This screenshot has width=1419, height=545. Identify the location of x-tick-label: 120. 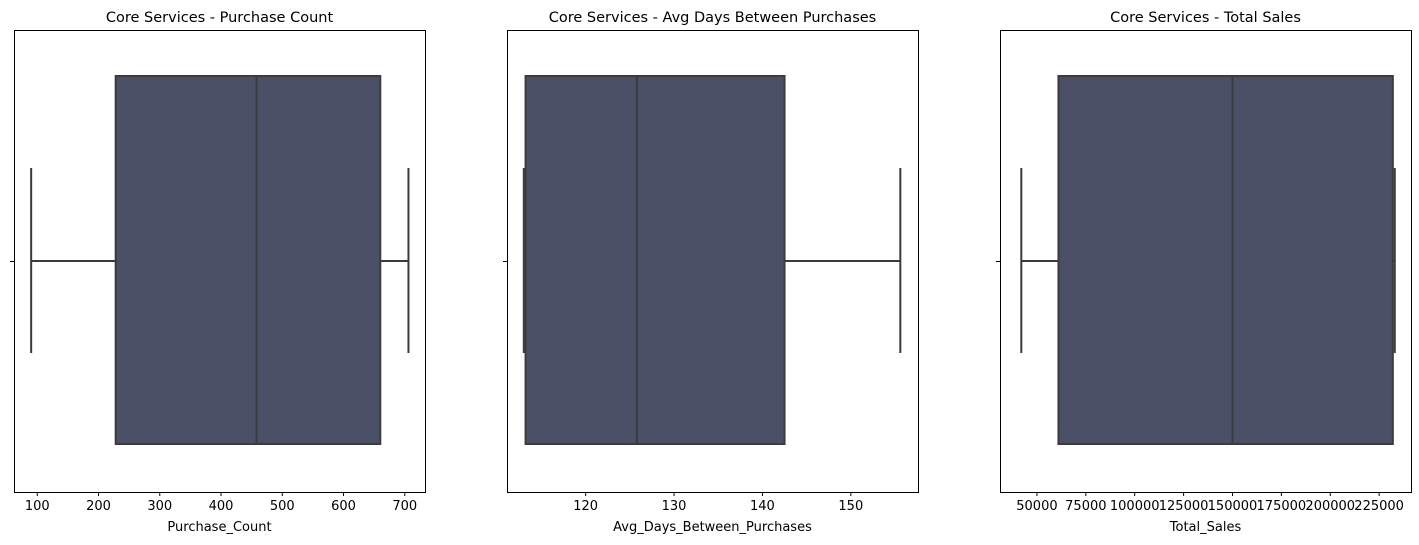
(585, 506).